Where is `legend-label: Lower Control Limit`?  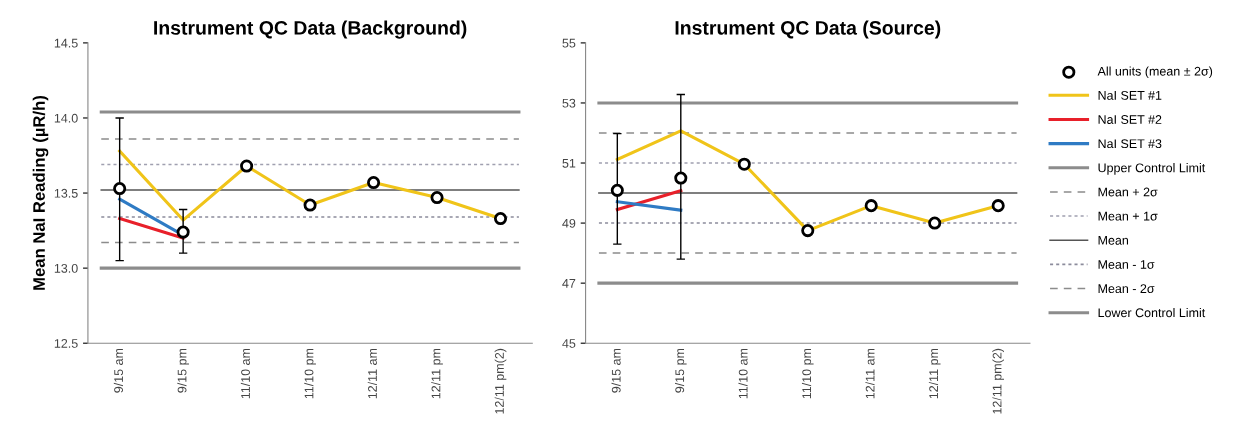 legend-label: Lower Control Limit is located at coordinates (1152, 312).